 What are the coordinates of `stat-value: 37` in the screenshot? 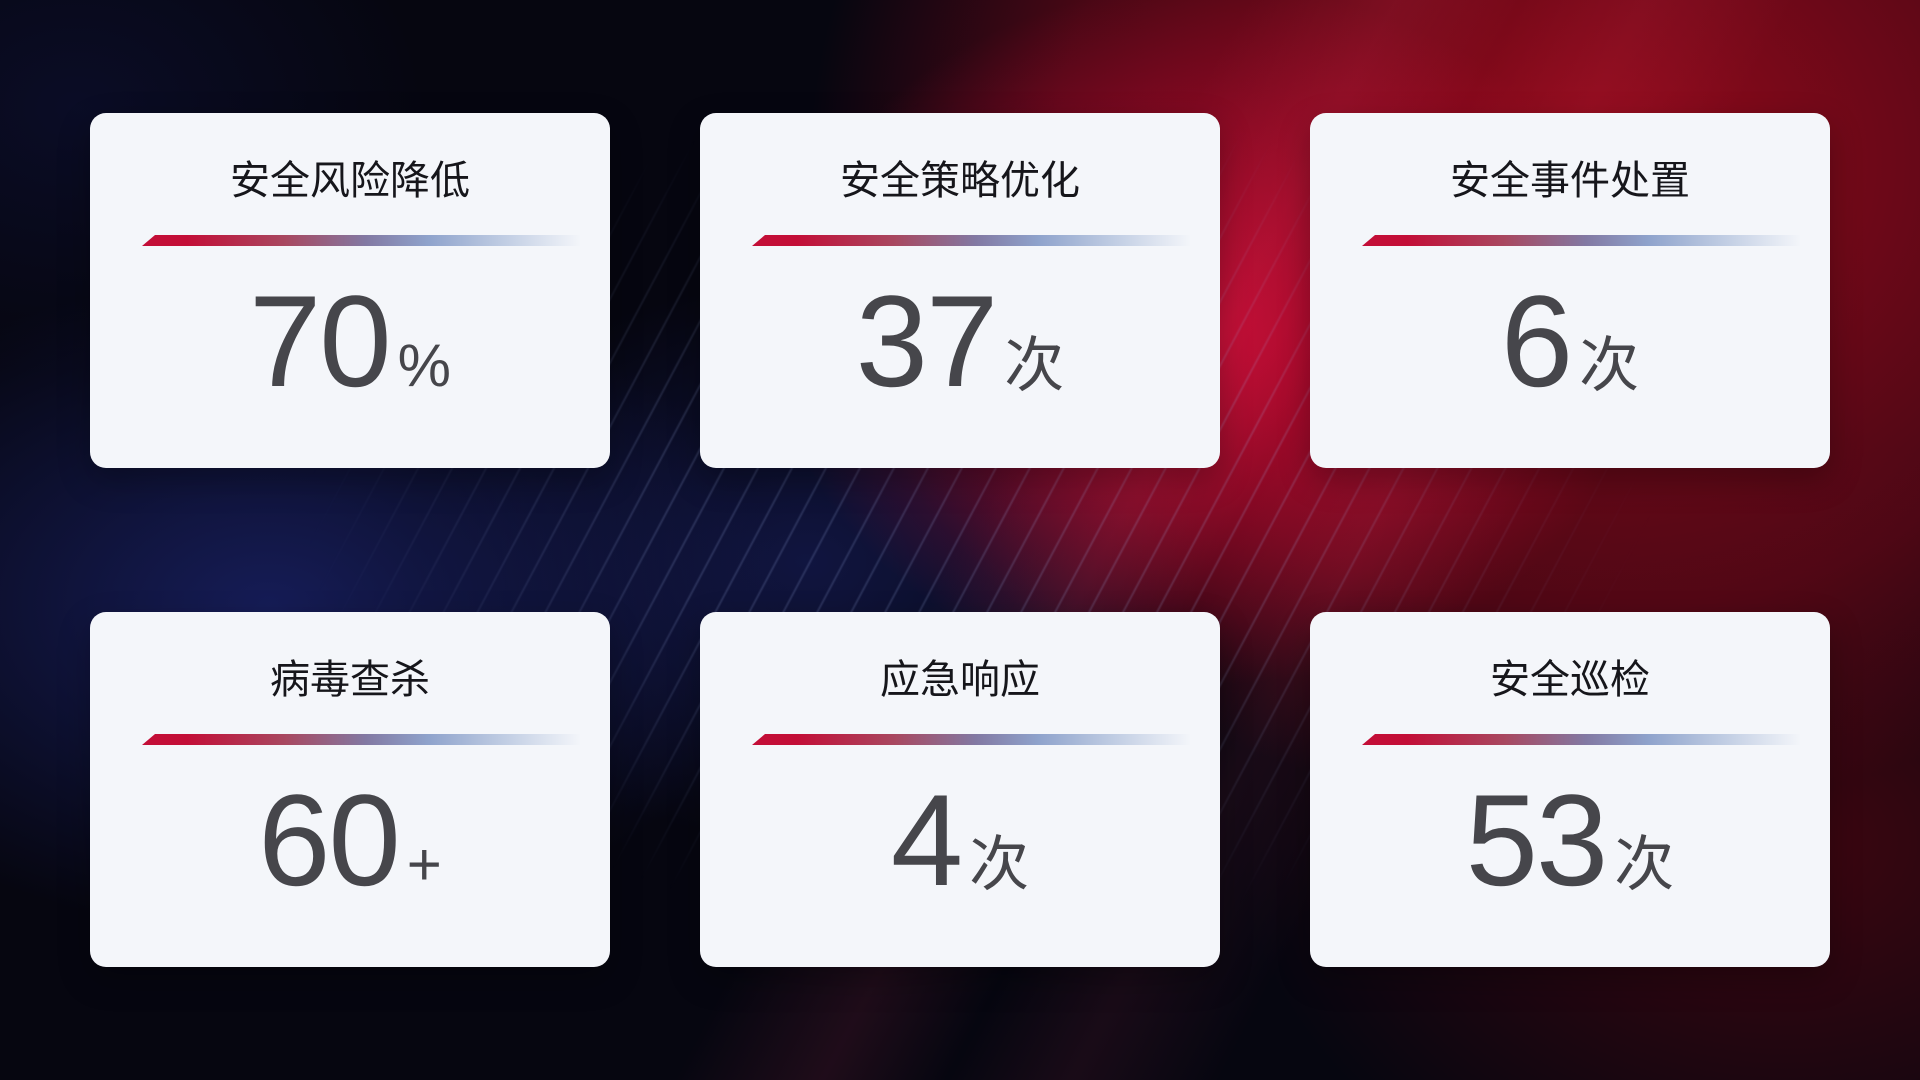 It's located at (927, 341).